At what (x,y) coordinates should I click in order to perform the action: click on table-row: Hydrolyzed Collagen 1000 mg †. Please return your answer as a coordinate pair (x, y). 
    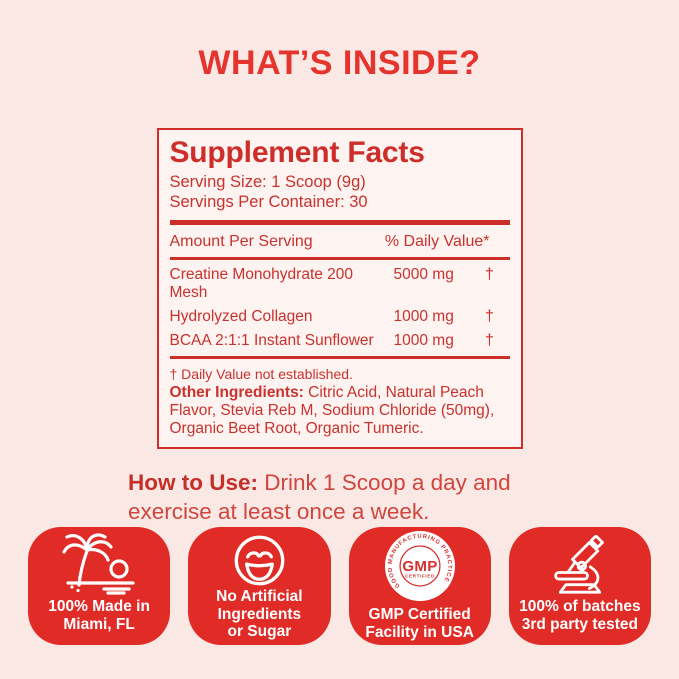
    Looking at the image, I should click on (340, 317).